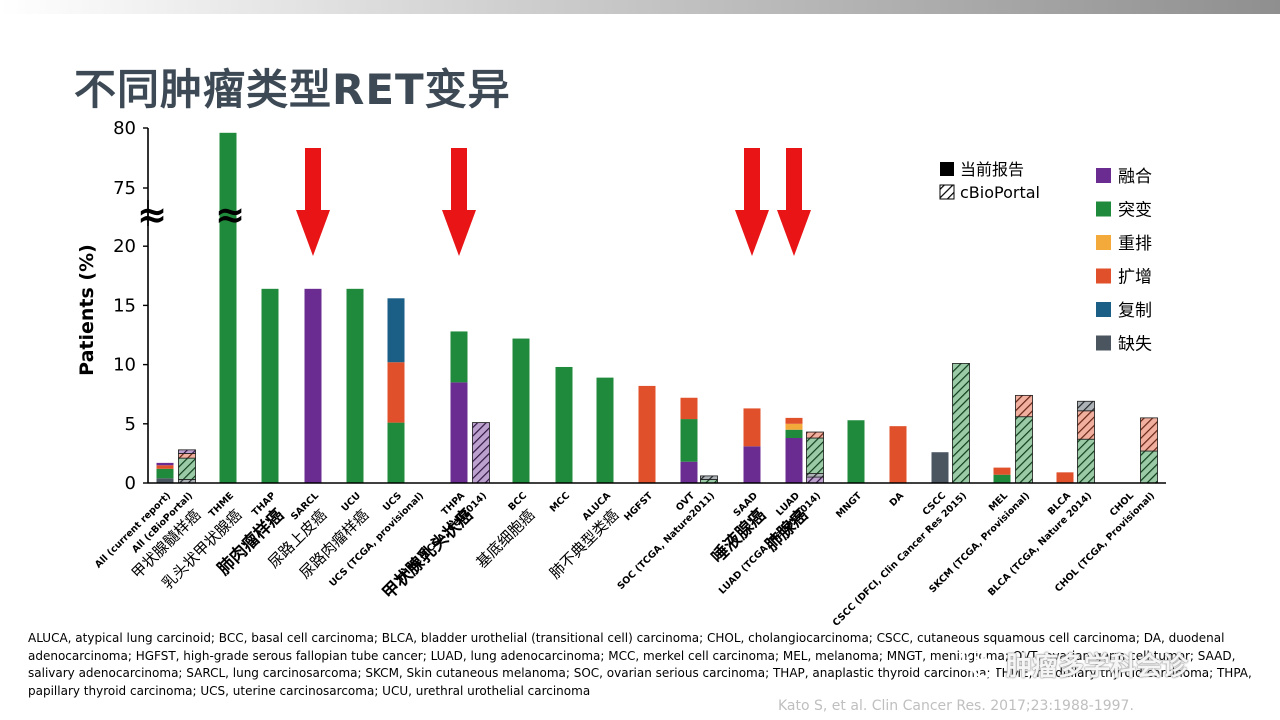 This screenshot has width=1280, height=720. I want to click on x-tick-label: MCC, so click(560, 502).